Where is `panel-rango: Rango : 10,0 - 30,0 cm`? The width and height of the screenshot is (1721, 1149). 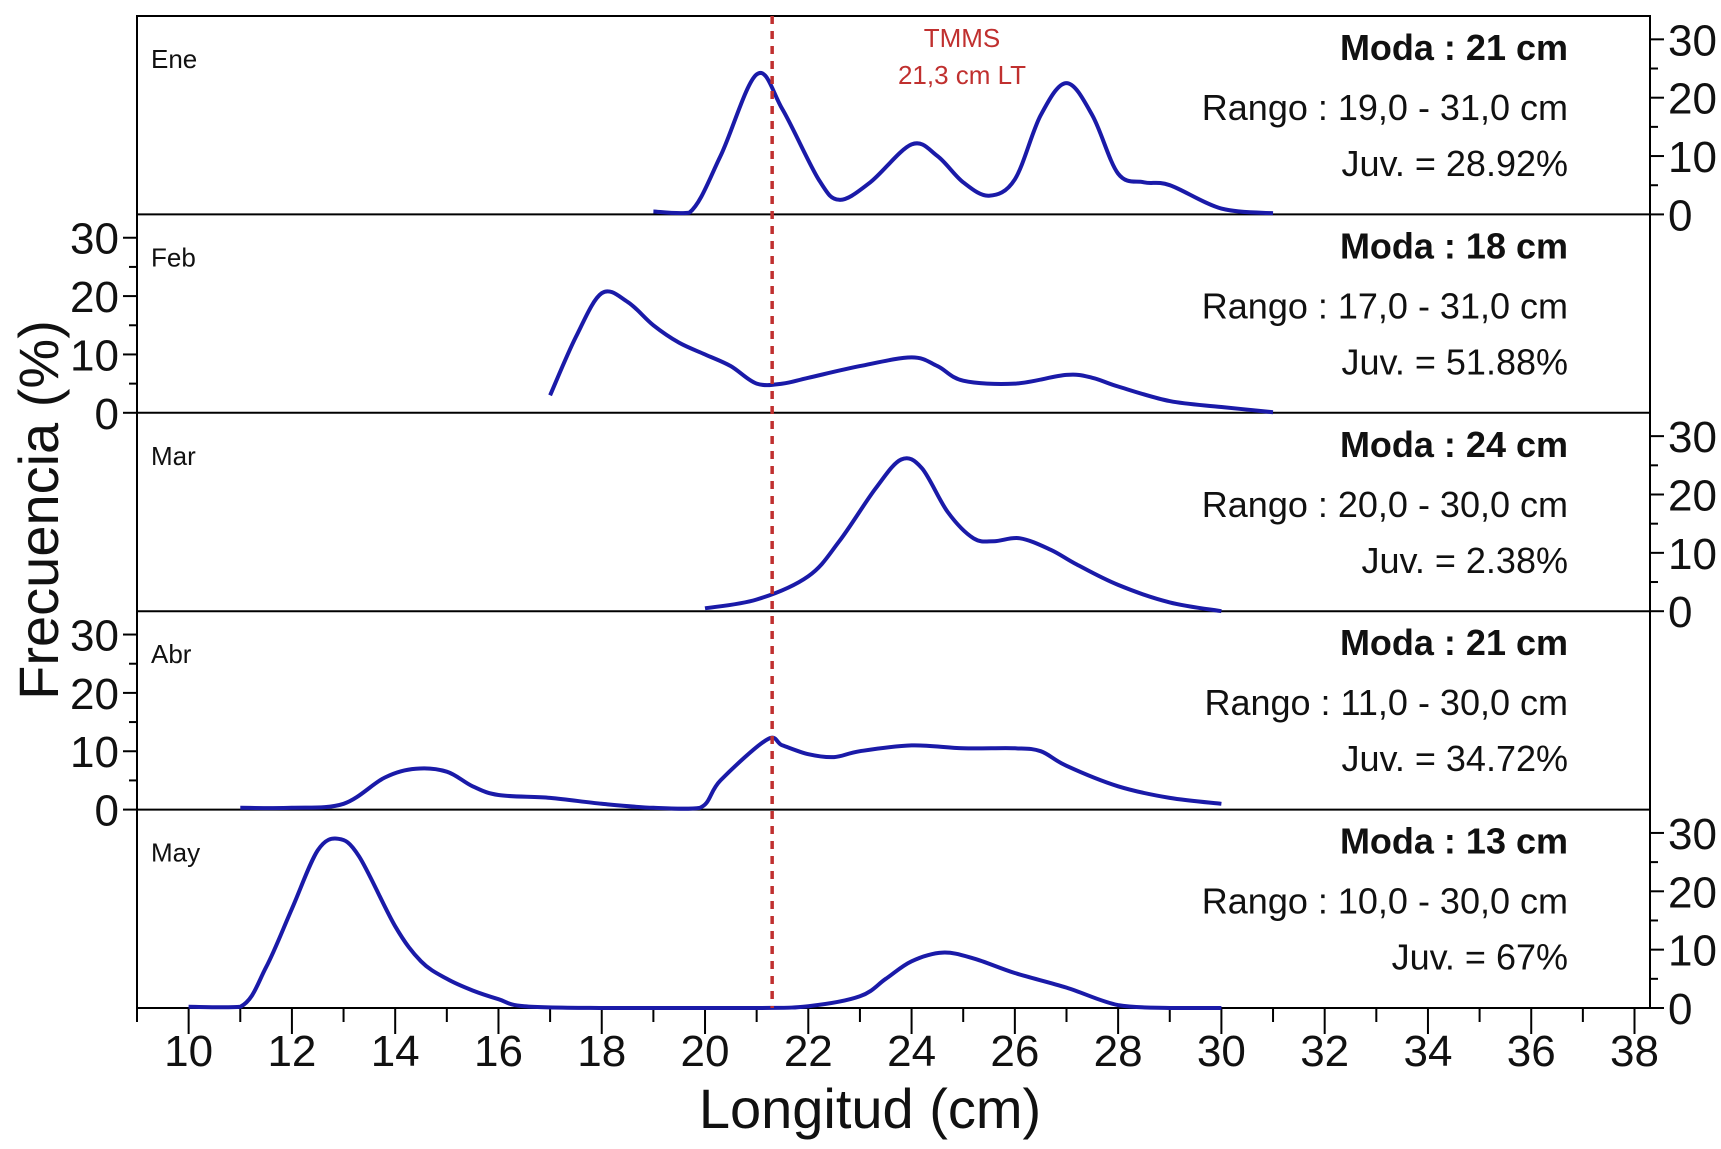
panel-rango: Rango : 10,0 - 30,0 cm is located at coordinates (1385, 901).